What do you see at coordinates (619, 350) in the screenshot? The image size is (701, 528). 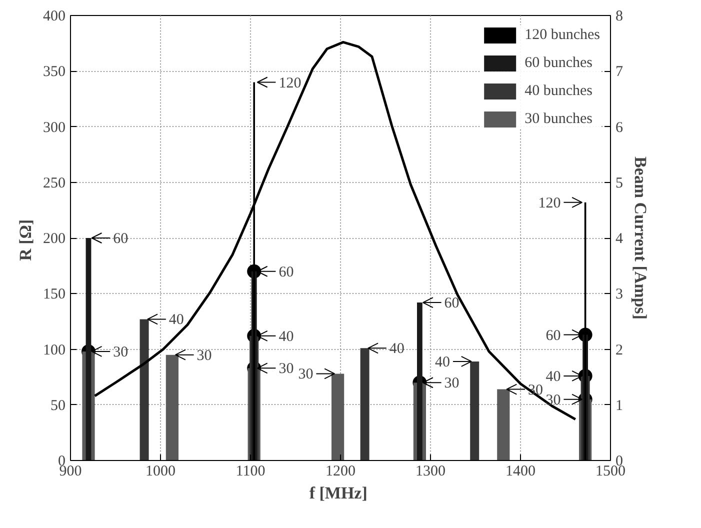 I see `y2-tick-label: 2` at bounding box center [619, 350].